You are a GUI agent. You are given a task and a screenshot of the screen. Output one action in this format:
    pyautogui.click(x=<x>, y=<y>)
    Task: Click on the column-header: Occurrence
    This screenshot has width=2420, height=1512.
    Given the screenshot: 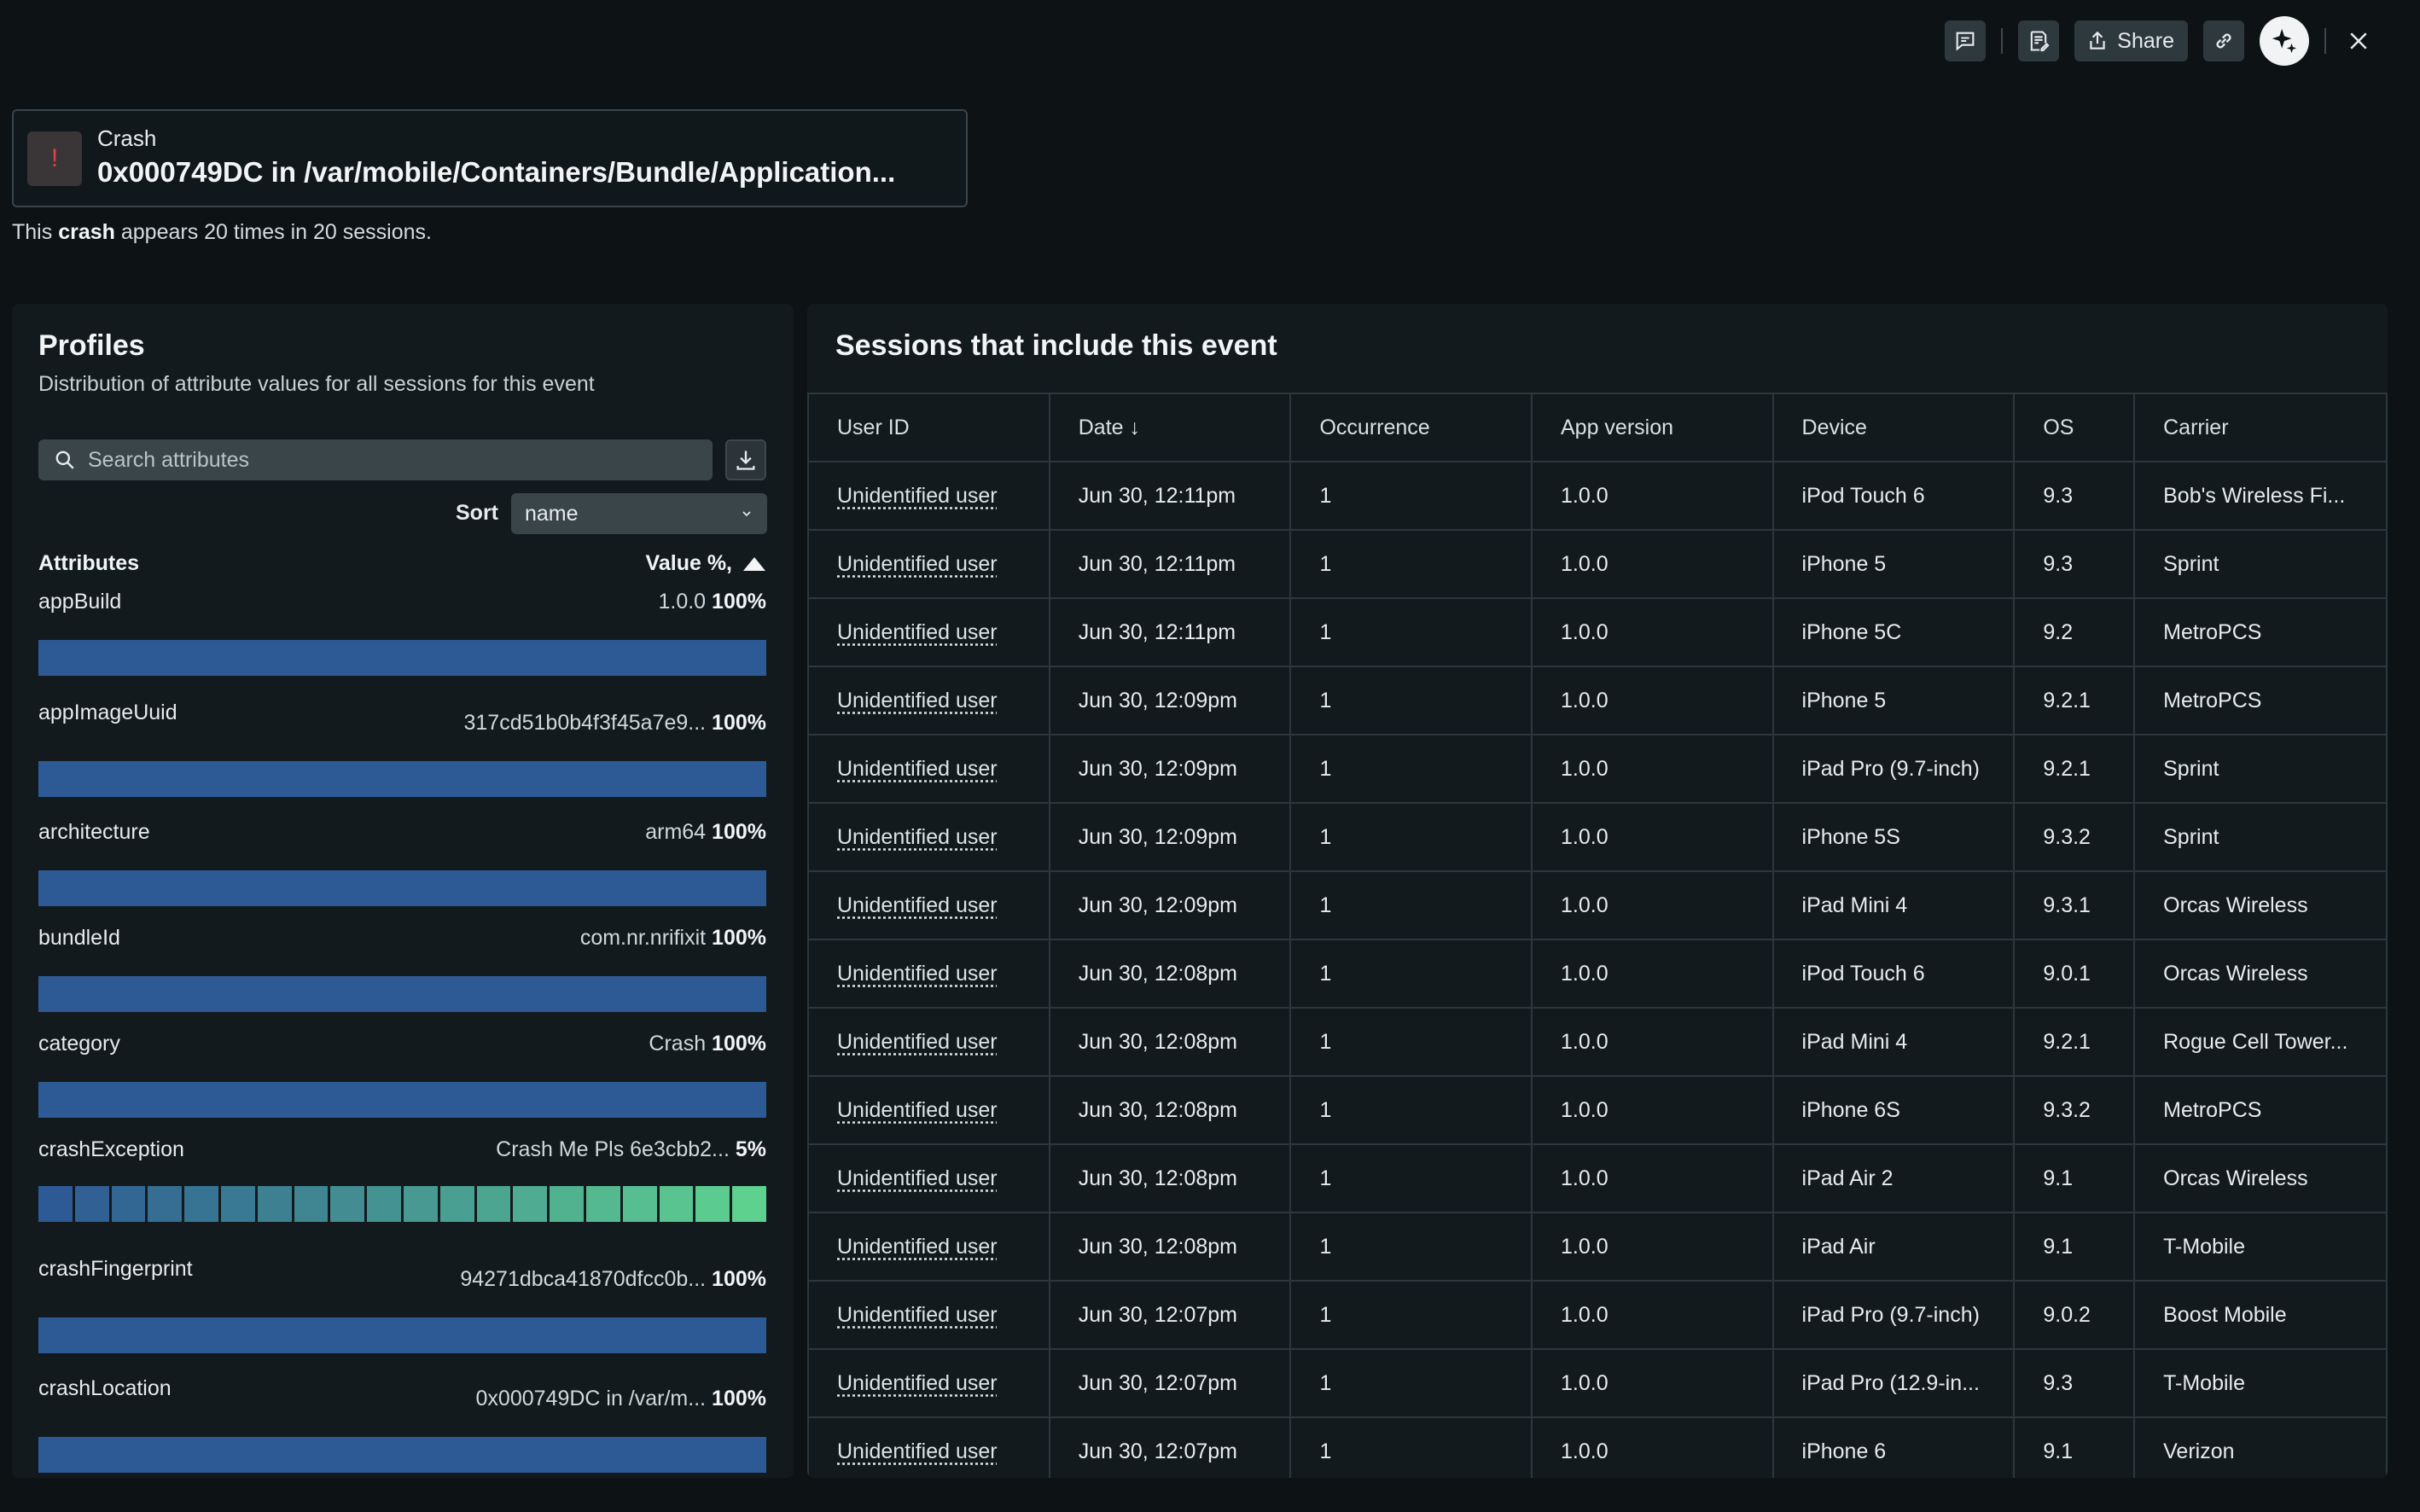 What is the action you would take?
    pyautogui.click(x=1411, y=427)
    